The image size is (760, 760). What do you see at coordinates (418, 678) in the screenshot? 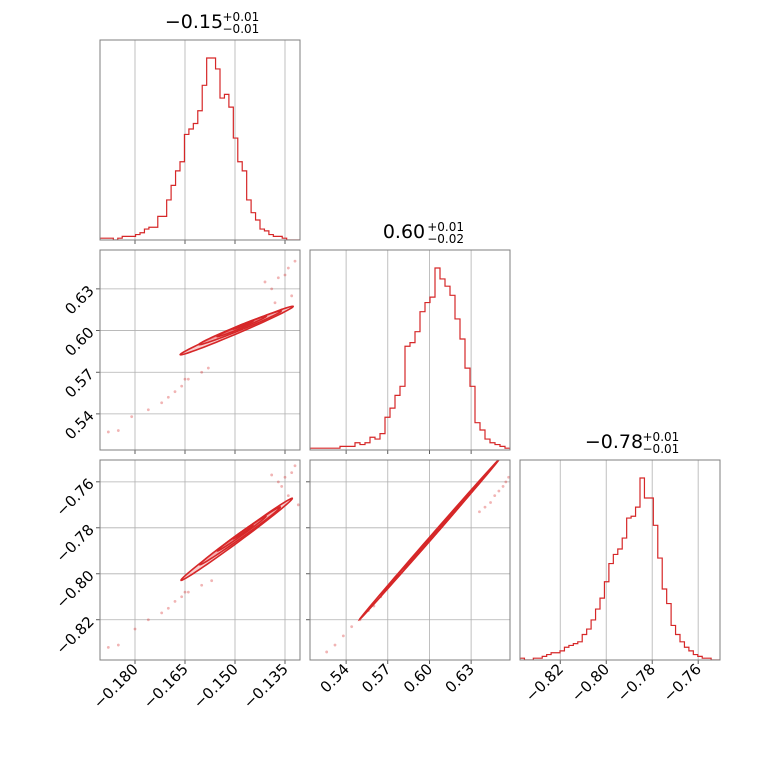
I see `x-tick-label: 0.60` at bounding box center [418, 678].